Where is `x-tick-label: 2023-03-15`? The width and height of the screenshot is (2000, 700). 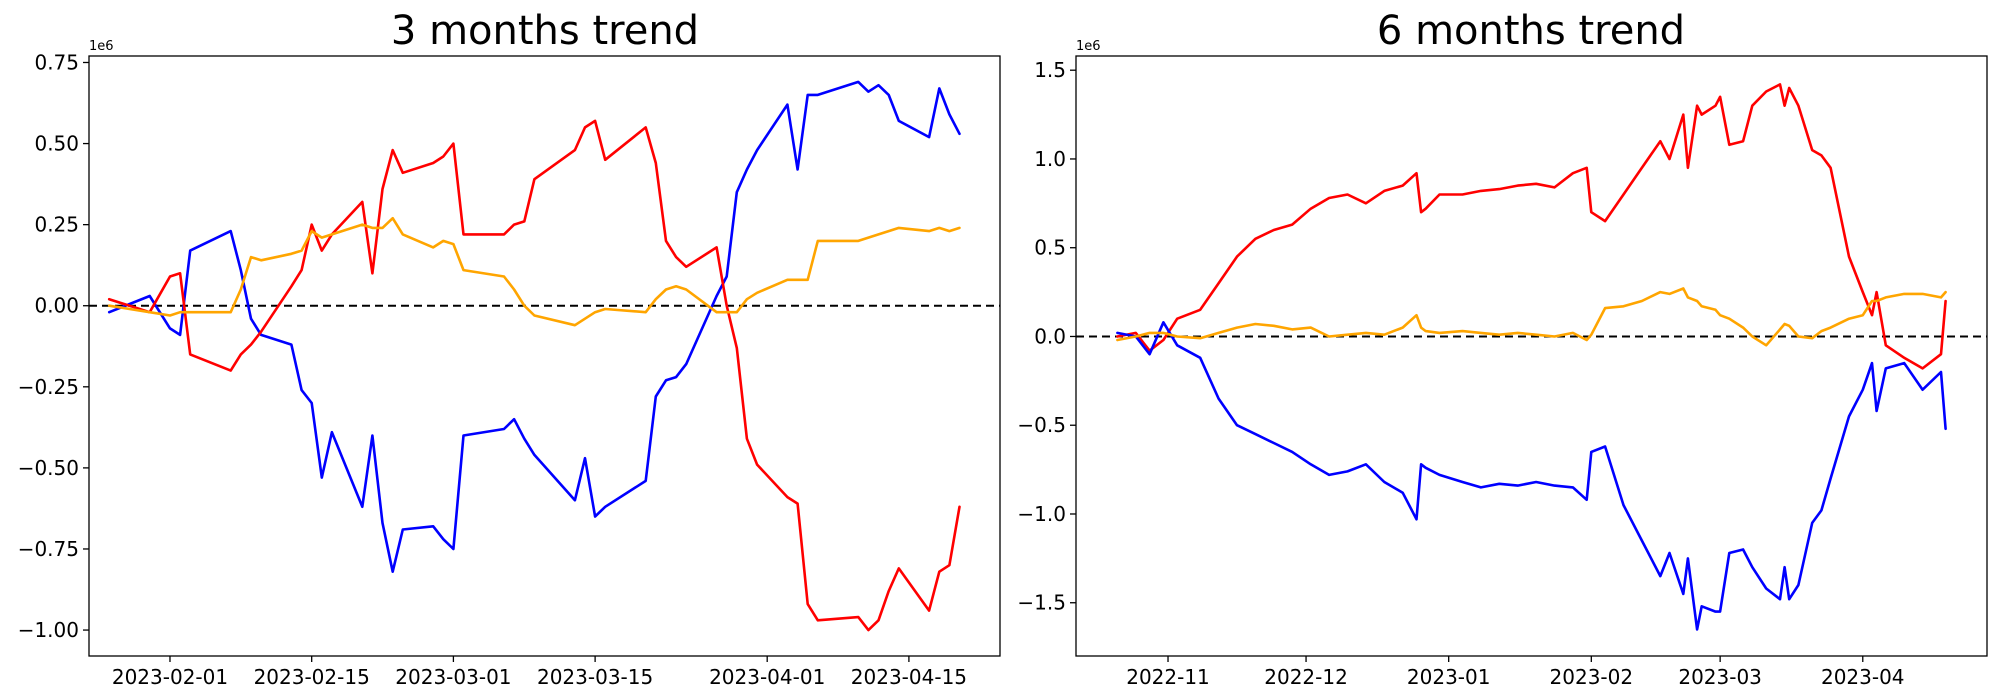
x-tick-label: 2023-03-15 is located at coordinates (595, 677).